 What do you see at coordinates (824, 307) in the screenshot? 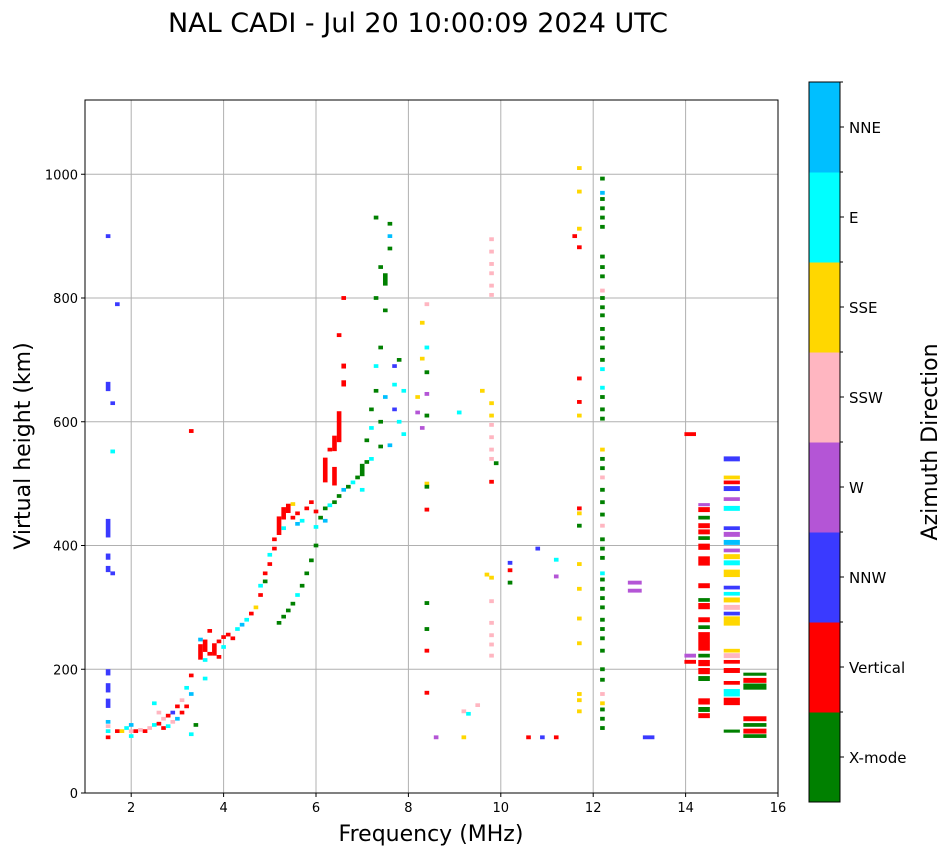
I see `colorbar-segment-sse` at bounding box center [824, 307].